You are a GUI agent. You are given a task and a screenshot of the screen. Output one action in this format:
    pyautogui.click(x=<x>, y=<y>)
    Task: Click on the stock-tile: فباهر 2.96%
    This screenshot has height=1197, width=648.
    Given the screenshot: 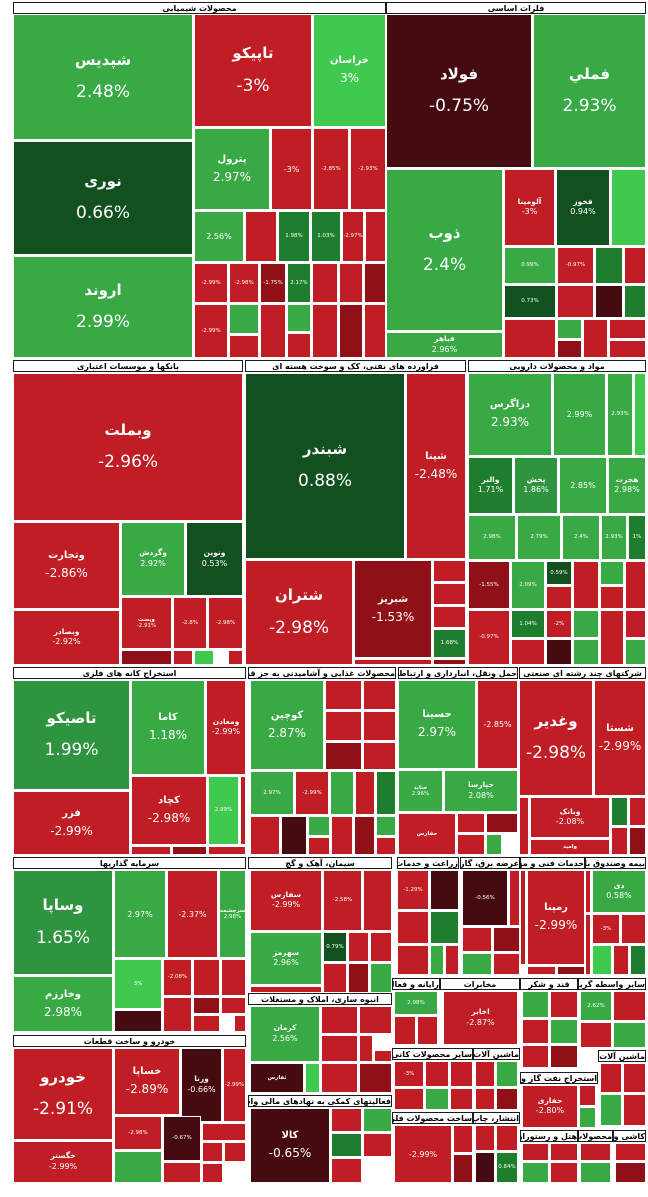 What is the action you would take?
    pyautogui.click(x=444, y=345)
    